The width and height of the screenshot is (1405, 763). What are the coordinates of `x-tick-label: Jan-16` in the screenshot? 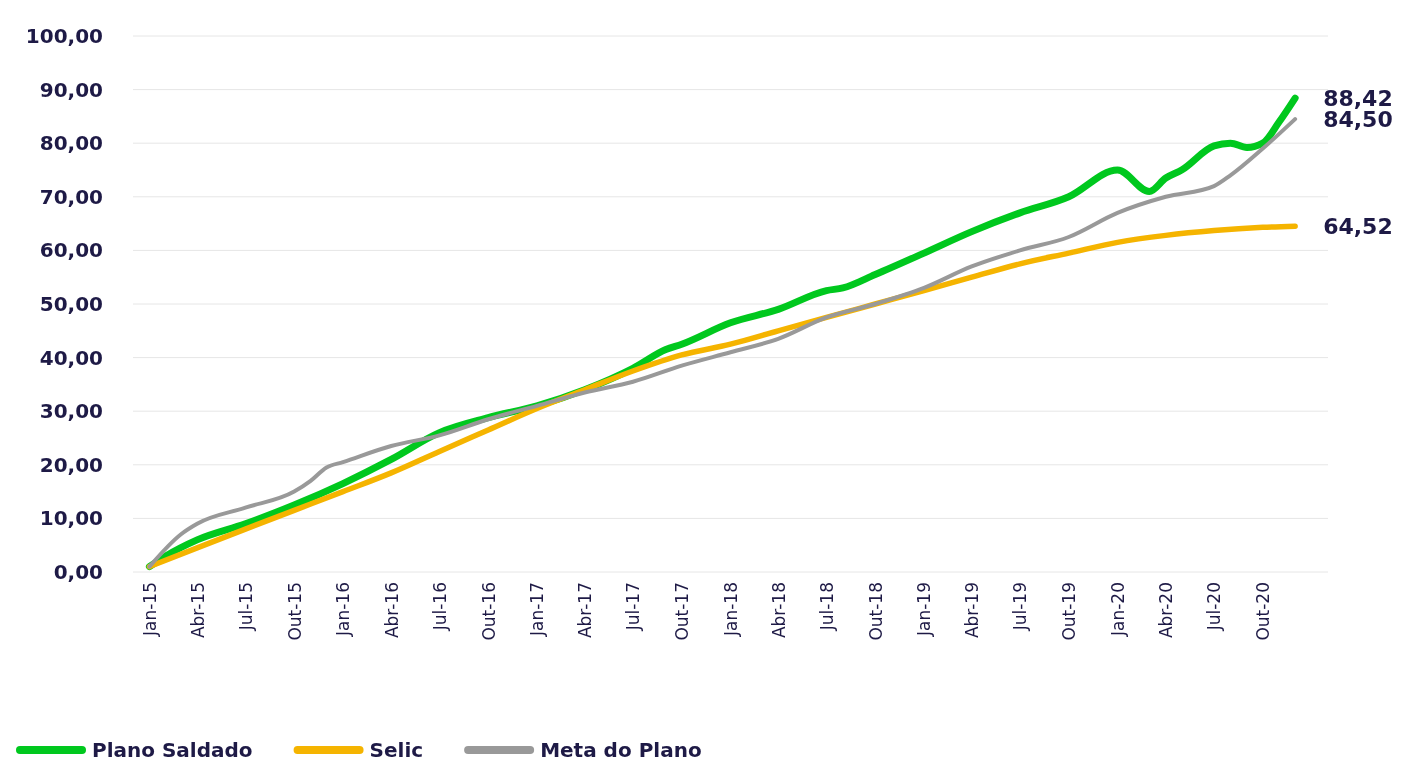 It's located at (343, 609).